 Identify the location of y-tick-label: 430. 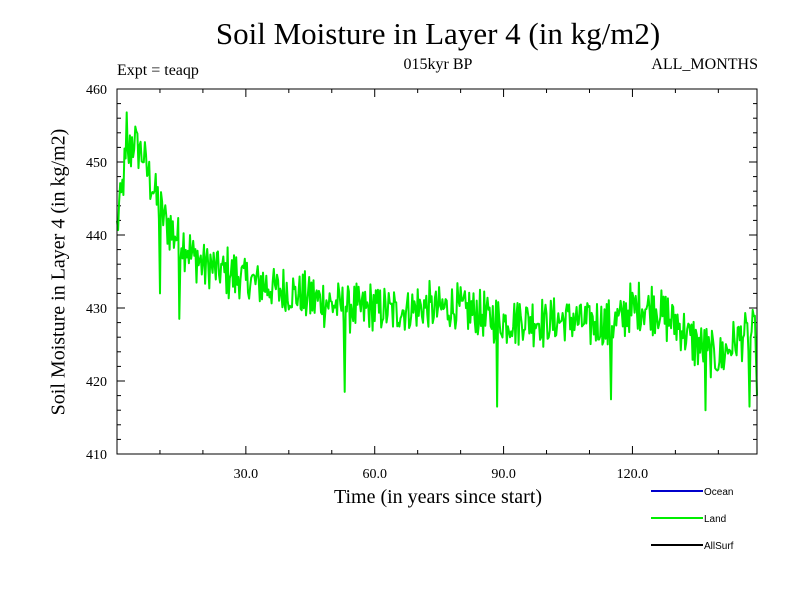
(96, 309).